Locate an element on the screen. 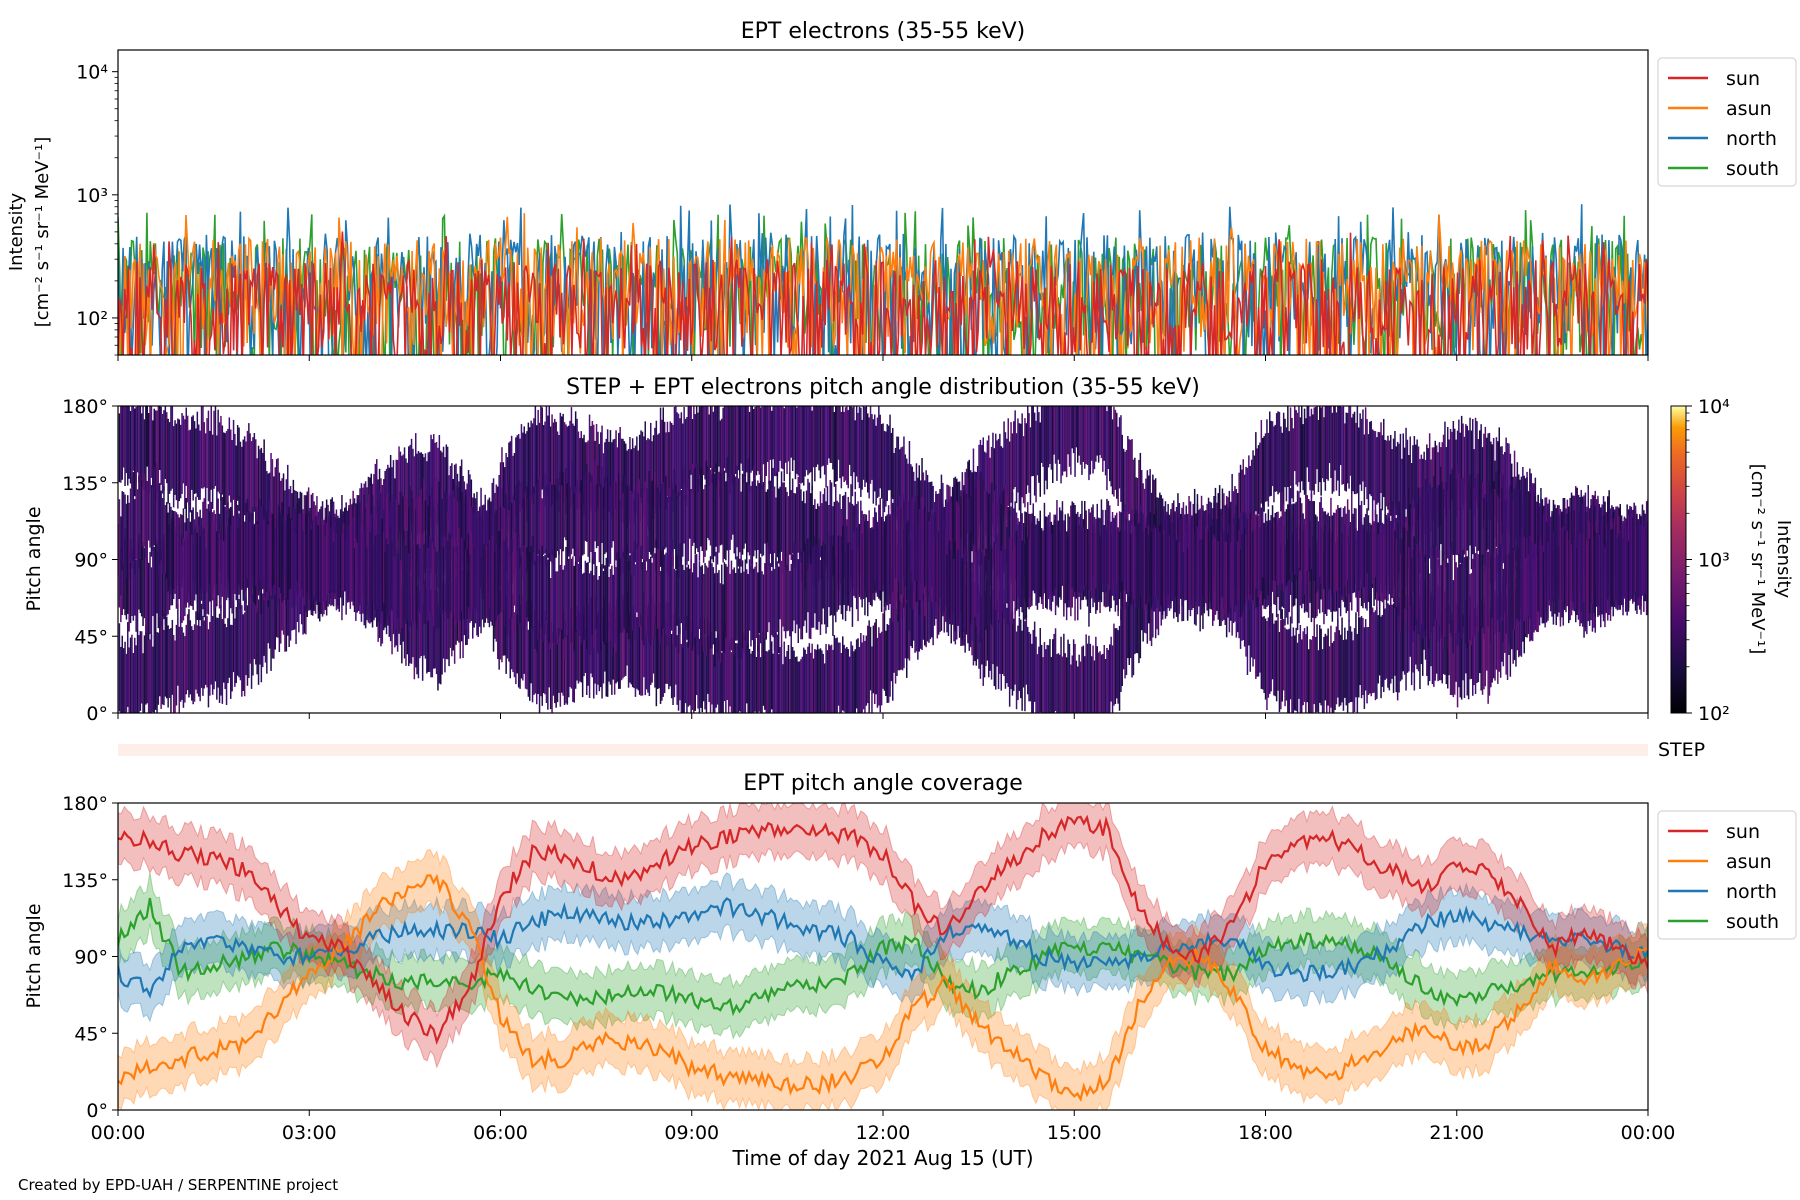 The height and width of the screenshot is (1200, 1800). y-tick-label: 0° is located at coordinates (97, 714).